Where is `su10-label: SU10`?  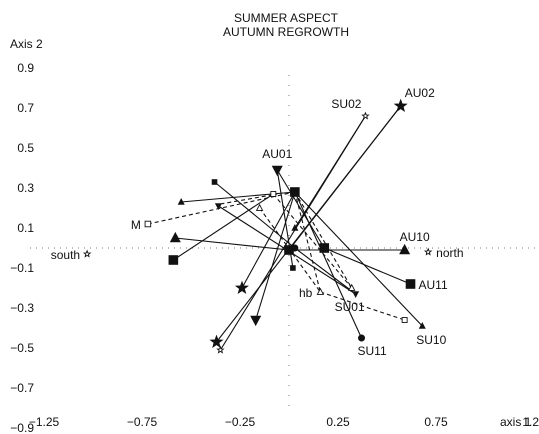
su10-label: SU10 is located at coordinates (431, 340).